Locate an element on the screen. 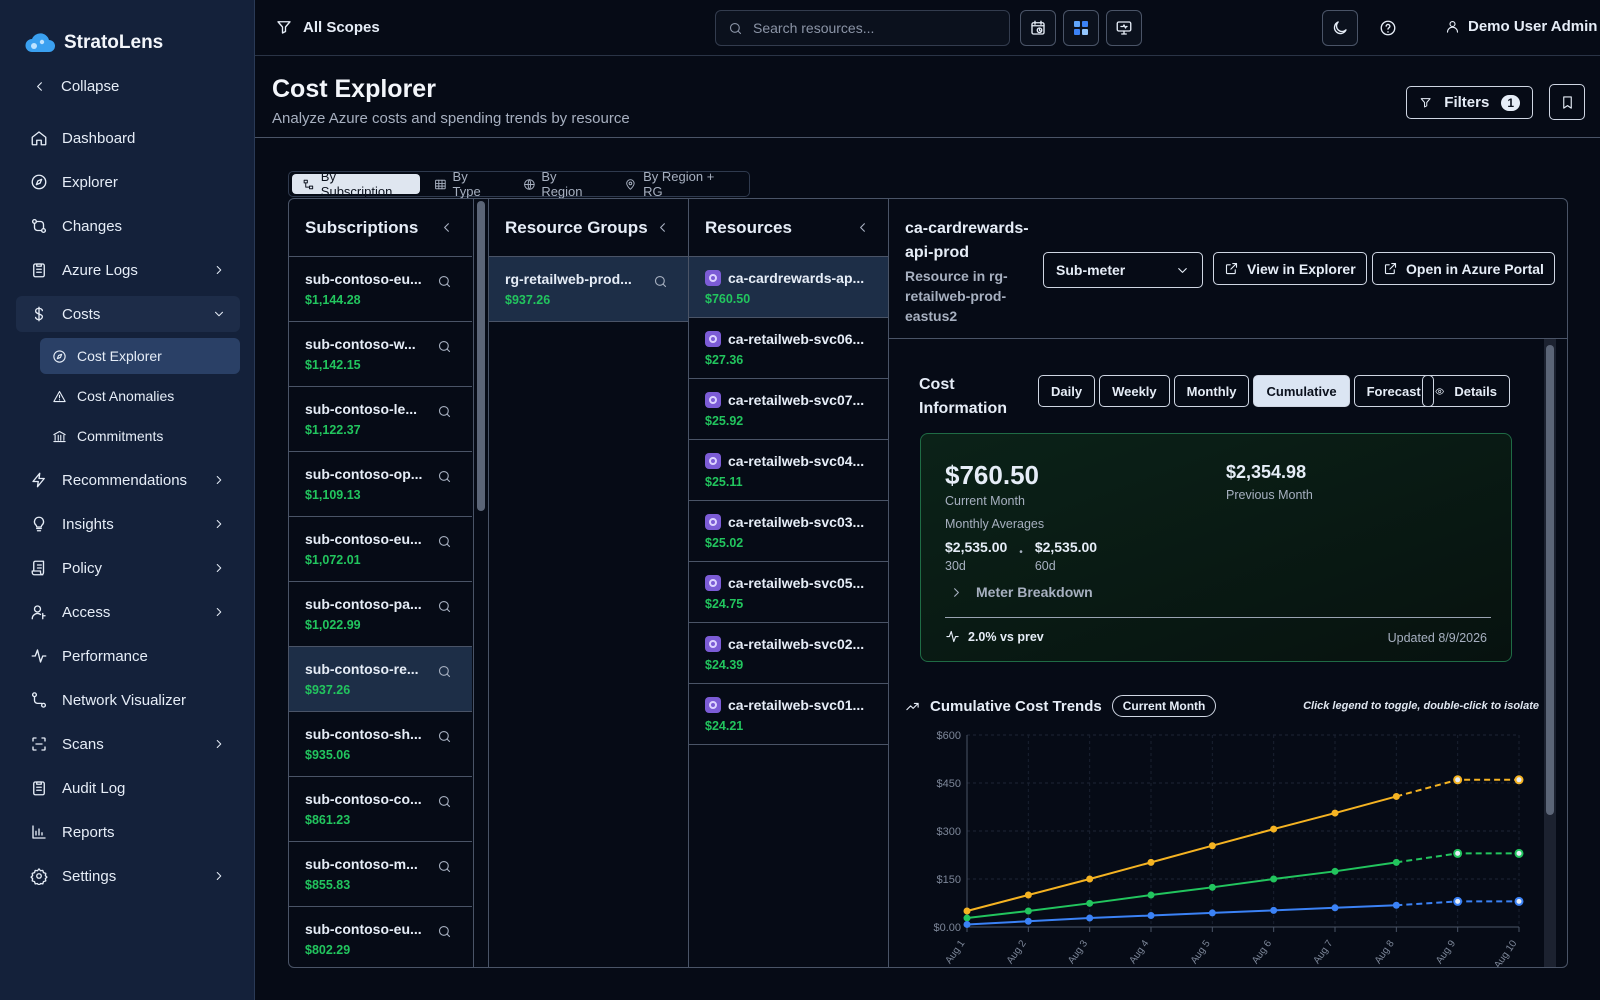 The height and width of the screenshot is (1000, 1600). tab-by-region: By Region is located at coordinates (562, 184).